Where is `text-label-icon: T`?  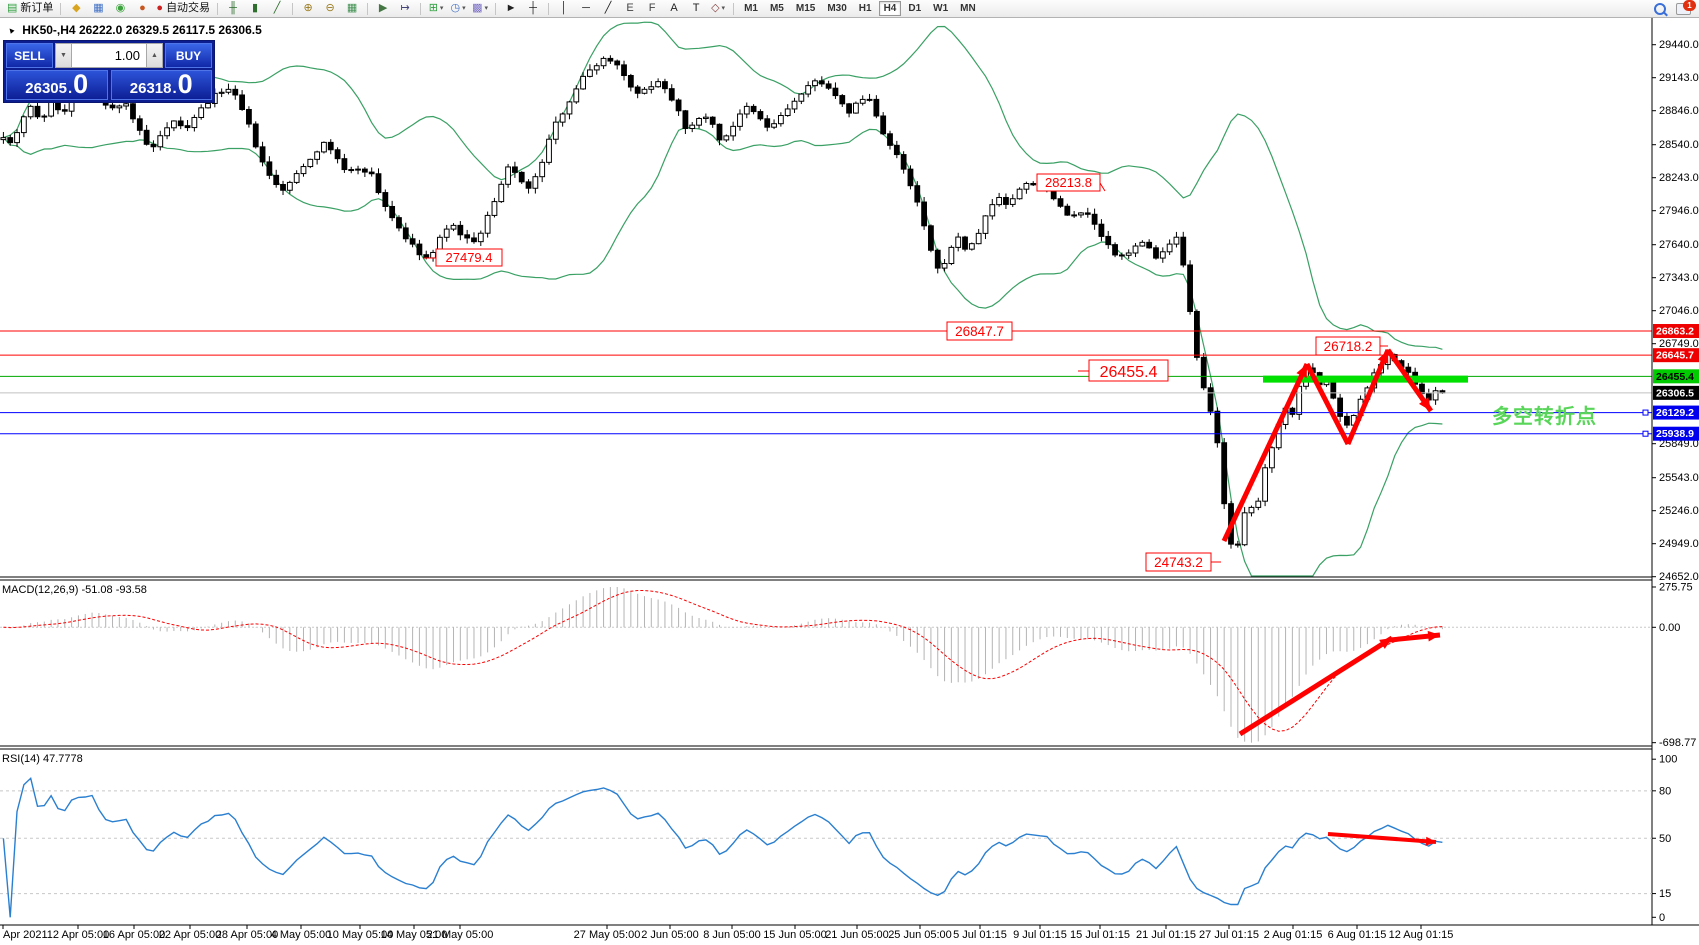 text-label-icon: T is located at coordinates (696, 8).